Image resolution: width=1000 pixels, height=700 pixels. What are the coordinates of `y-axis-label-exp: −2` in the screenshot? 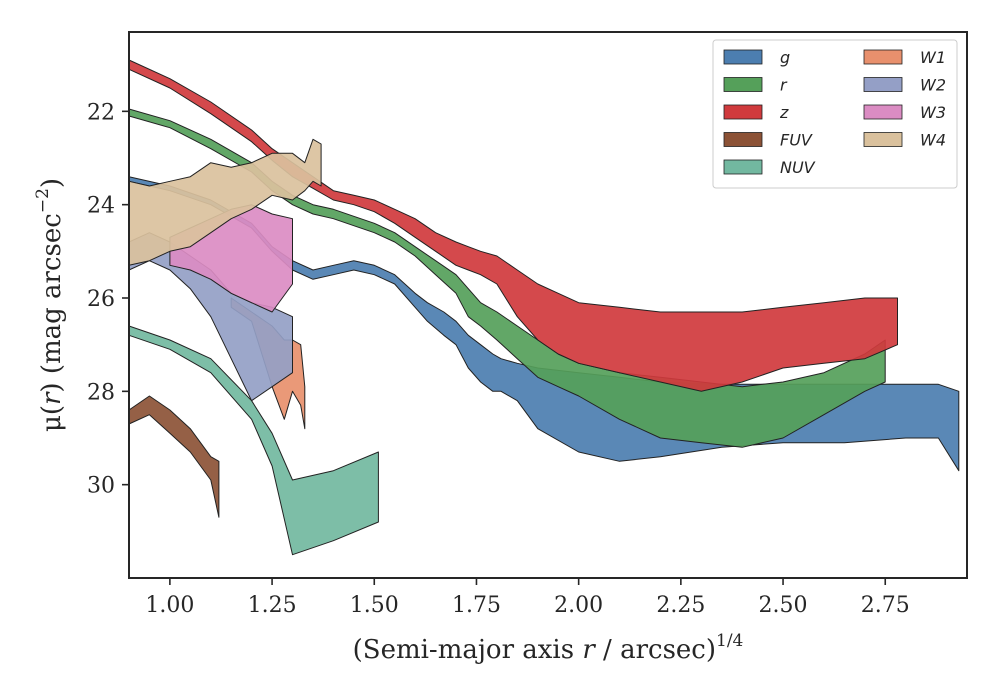 It's located at (43, 200).